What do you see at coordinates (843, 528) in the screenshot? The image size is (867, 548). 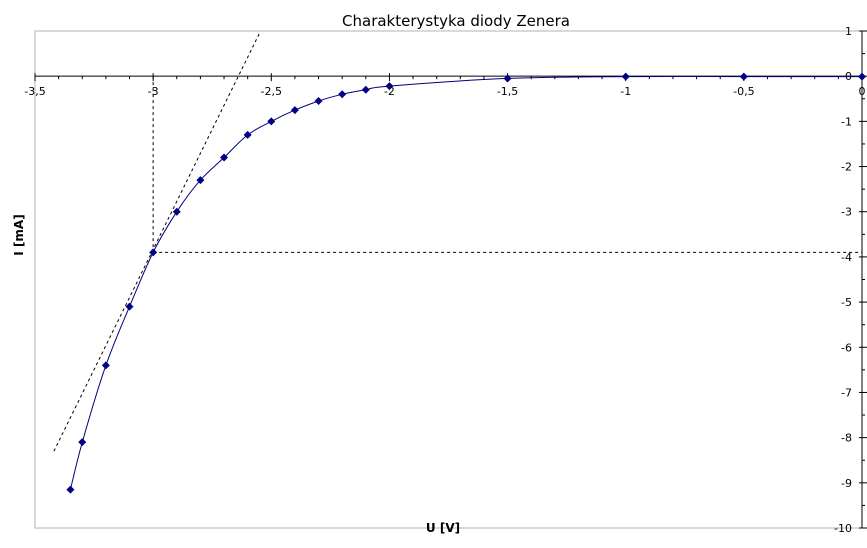 I see `y-tick-label: -10` at bounding box center [843, 528].